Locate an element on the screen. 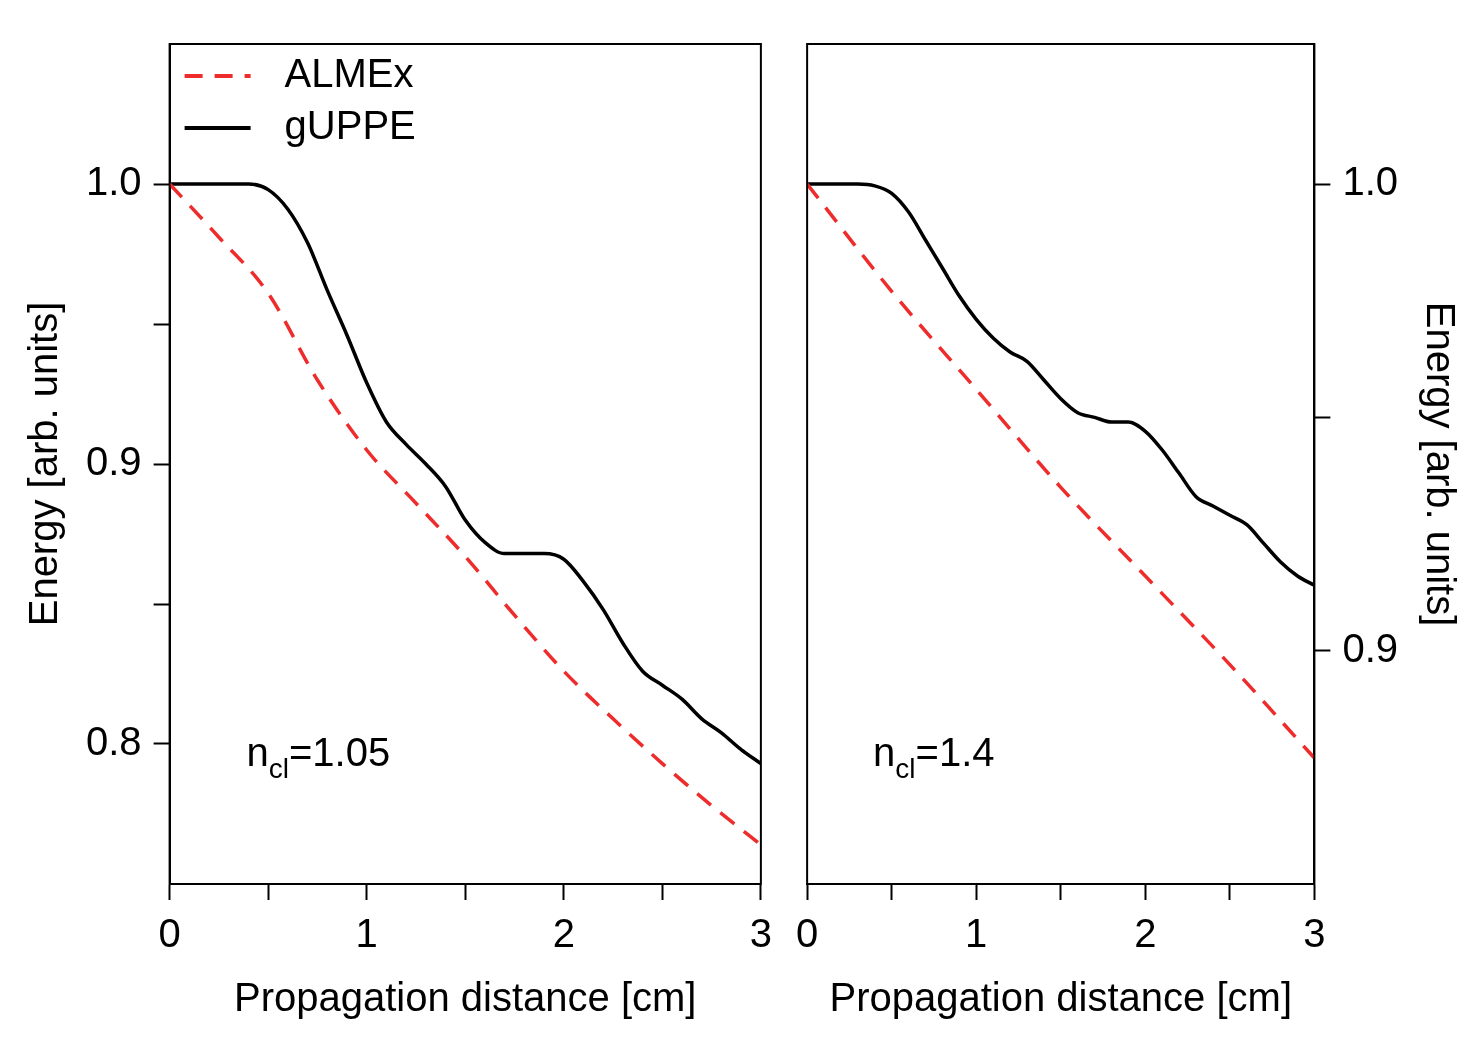 This screenshot has width=1484, height=1040. y-tick-label: 0.9 is located at coordinates (114, 461).